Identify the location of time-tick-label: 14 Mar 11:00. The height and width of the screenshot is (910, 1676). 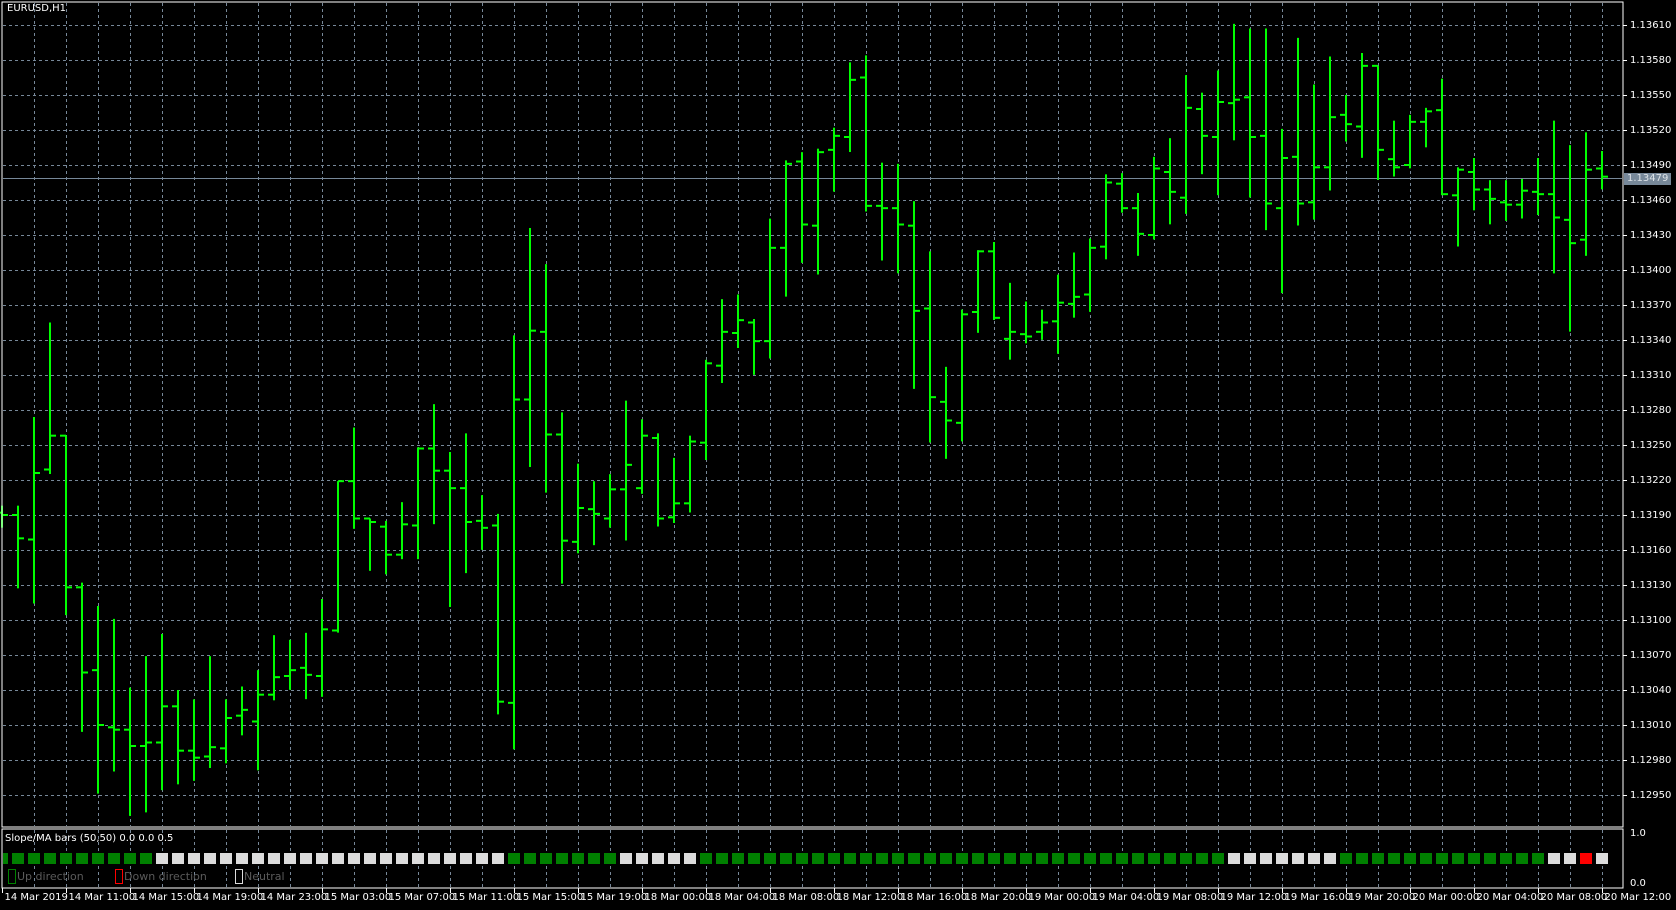
(102, 897).